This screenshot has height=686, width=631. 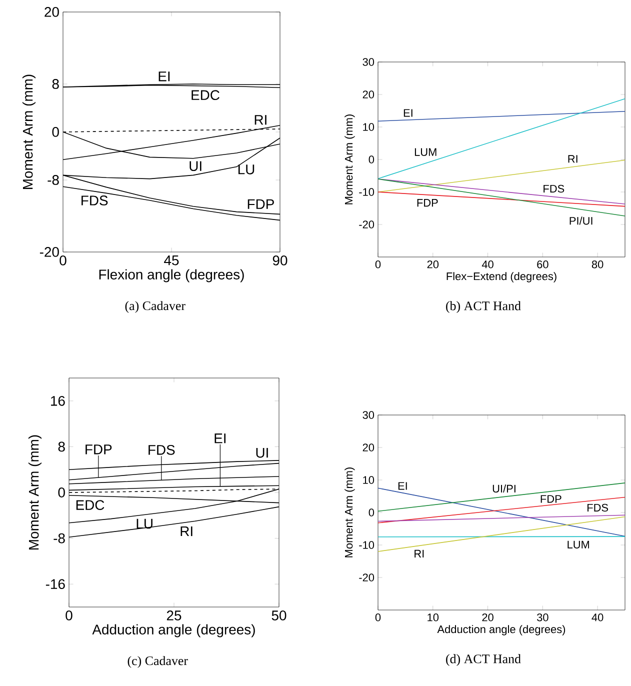 I want to click on x-tick-label: 60, so click(x=542, y=264).